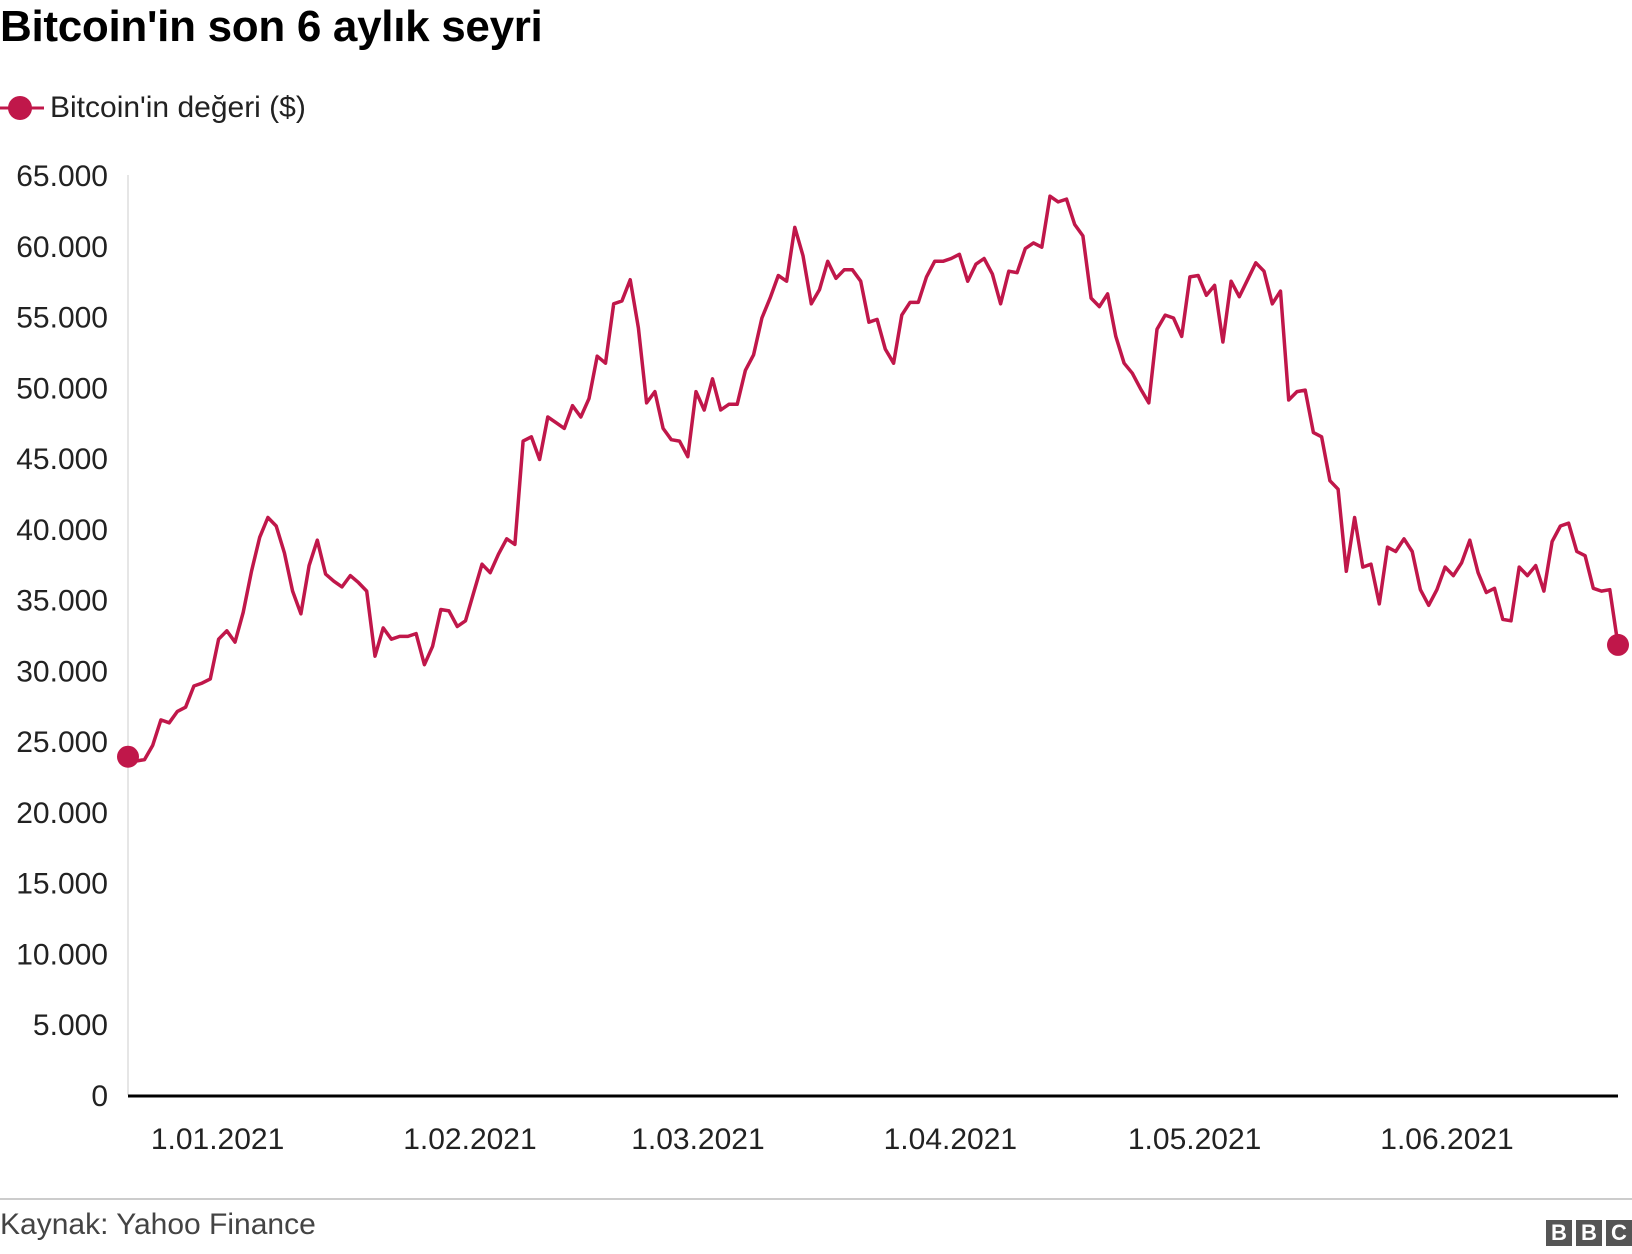 This screenshot has width=1632, height=1254. I want to click on chart-title: Bitcoin'in son 6 aylık seyri, so click(271, 26).